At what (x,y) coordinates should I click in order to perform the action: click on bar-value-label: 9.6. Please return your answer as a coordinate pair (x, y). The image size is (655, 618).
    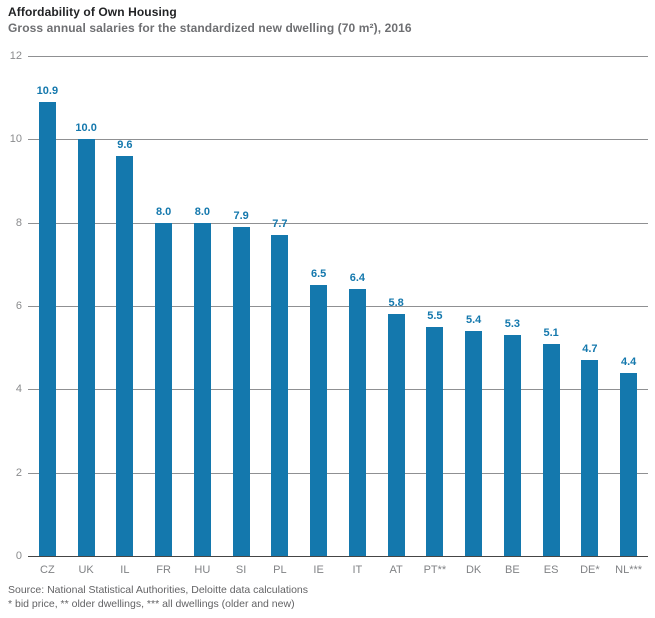
    Looking at the image, I should click on (125, 145).